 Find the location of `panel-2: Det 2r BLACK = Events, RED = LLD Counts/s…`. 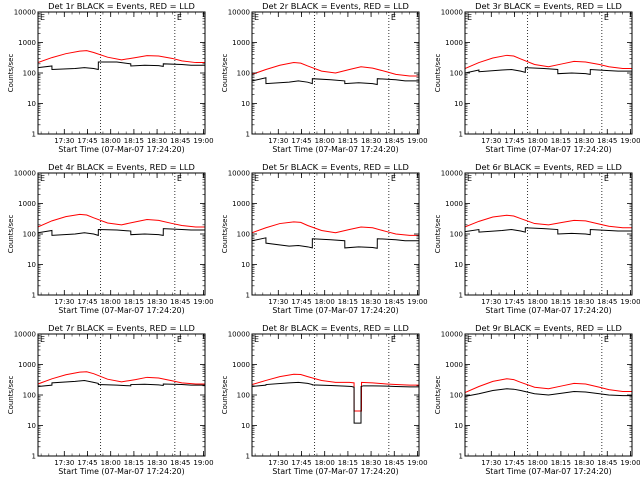

panel-2: Det 2r BLACK = Events, RED = LLD Counts/s… is located at coordinates (324, 77).